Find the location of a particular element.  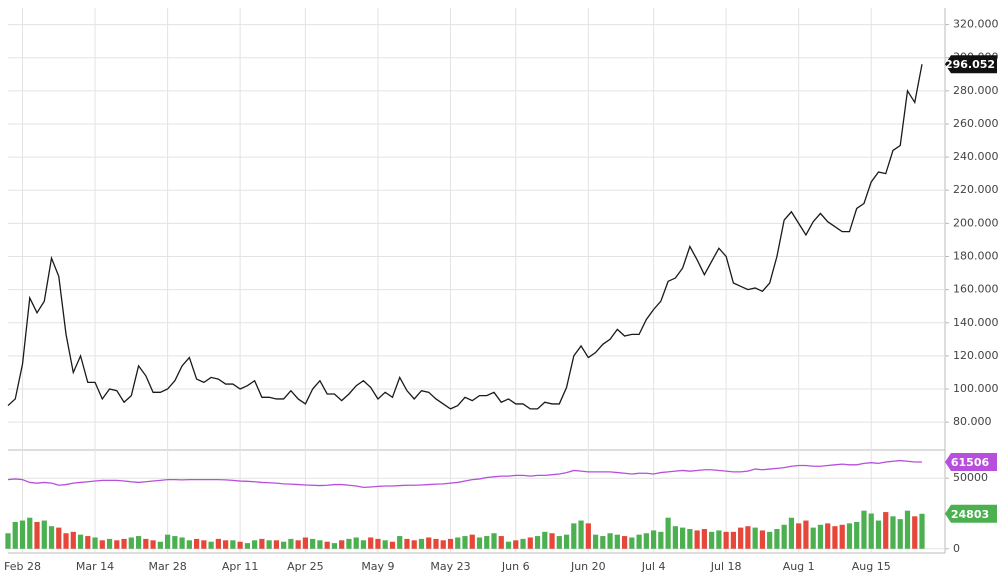

y-tick-label: 320.000 is located at coordinates (976, 24).